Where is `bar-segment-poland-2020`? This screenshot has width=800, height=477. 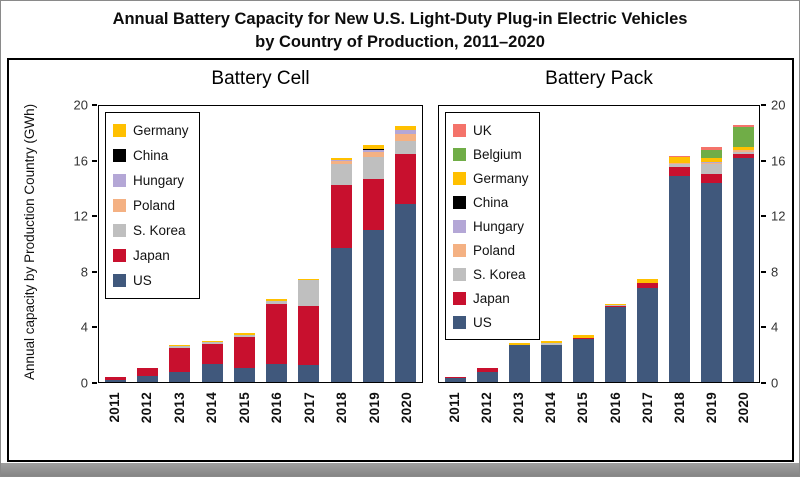 bar-segment-poland-2020 is located at coordinates (743, 151).